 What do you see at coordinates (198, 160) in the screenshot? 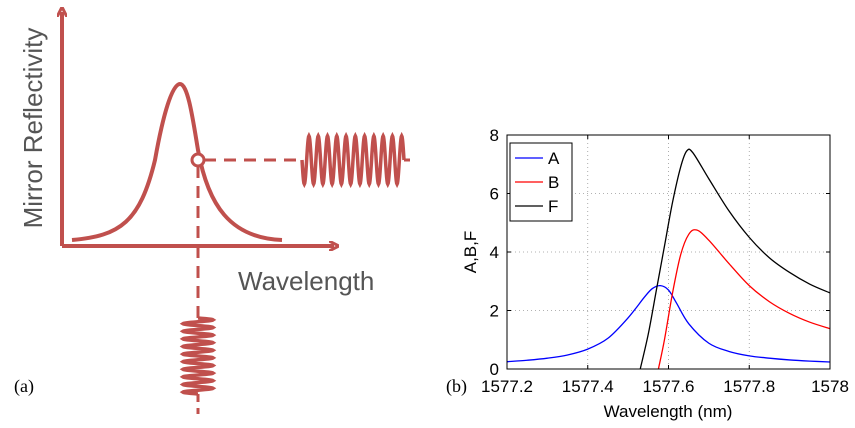
I see `operating-point-marker` at bounding box center [198, 160].